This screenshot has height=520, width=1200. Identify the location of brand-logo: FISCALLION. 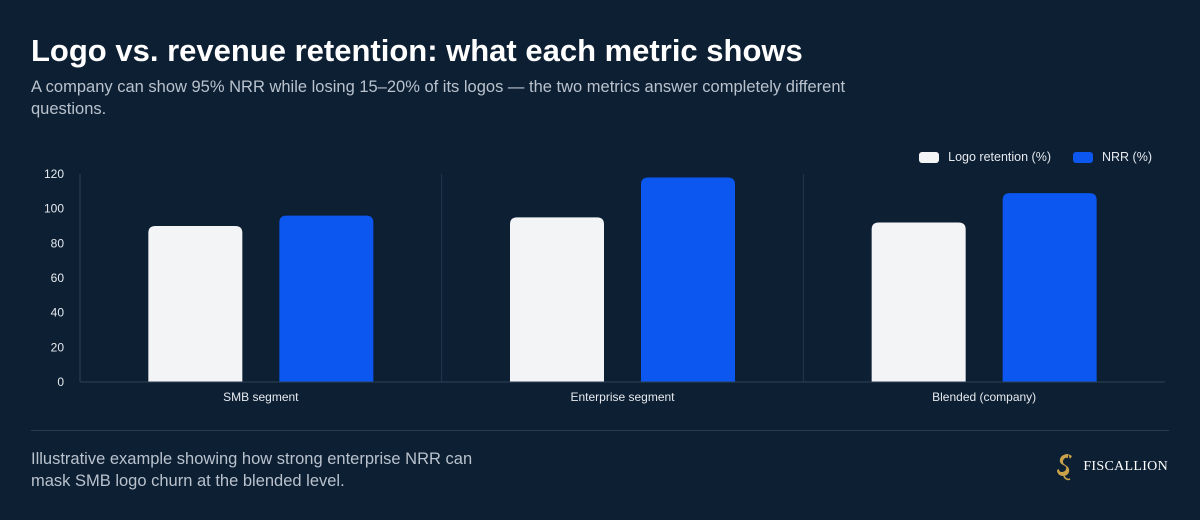
(1111, 467).